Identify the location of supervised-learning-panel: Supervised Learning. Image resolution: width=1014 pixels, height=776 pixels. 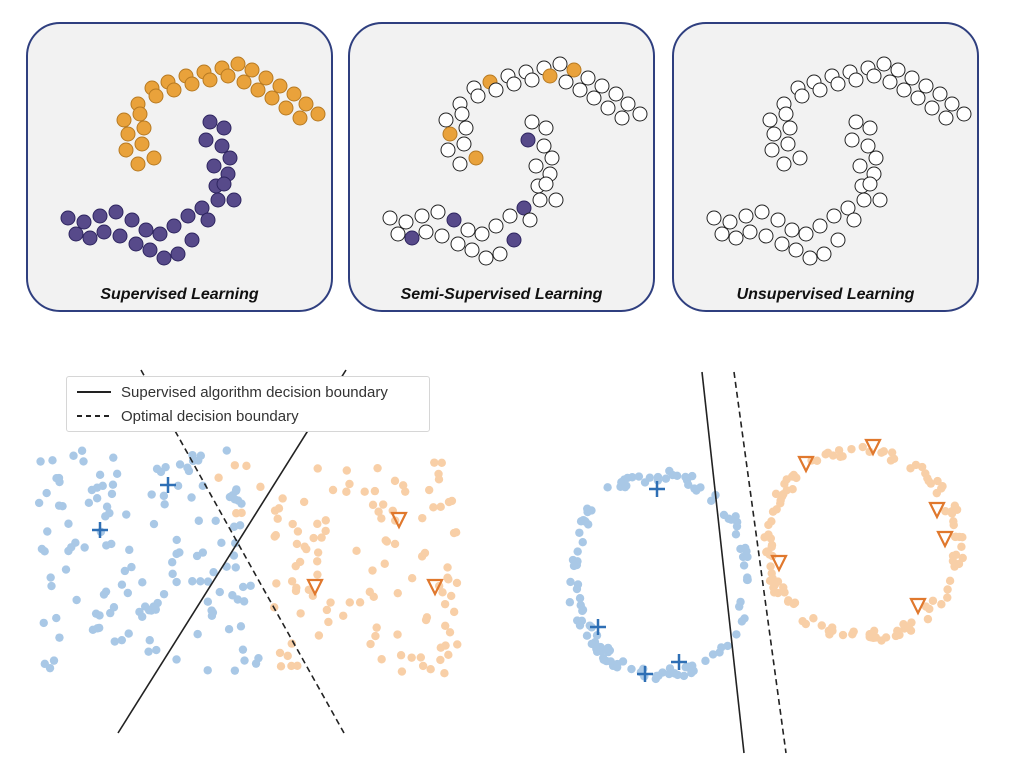
(179, 167).